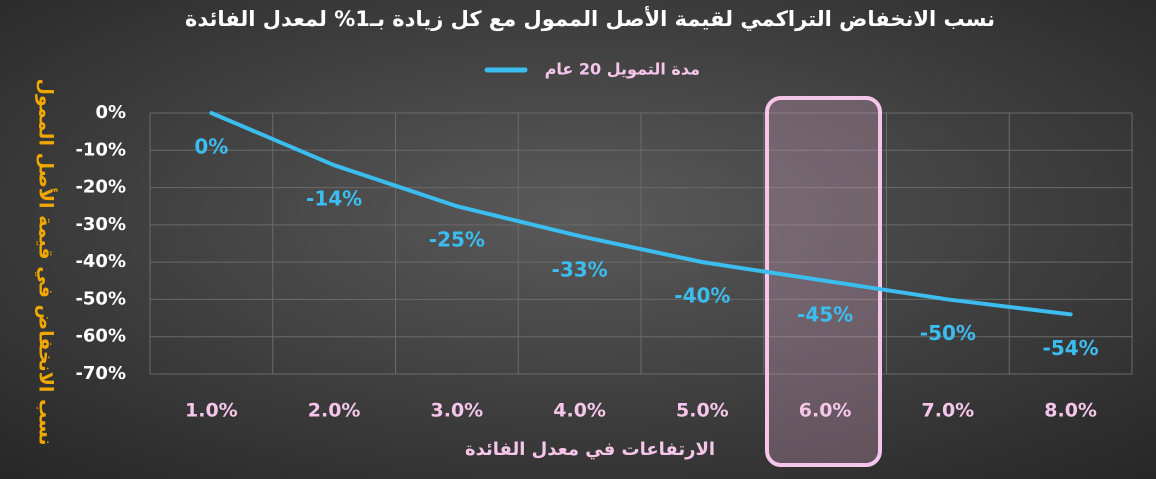 This screenshot has height=479, width=1156. I want to click on data-label: -54%, so click(1071, 348).